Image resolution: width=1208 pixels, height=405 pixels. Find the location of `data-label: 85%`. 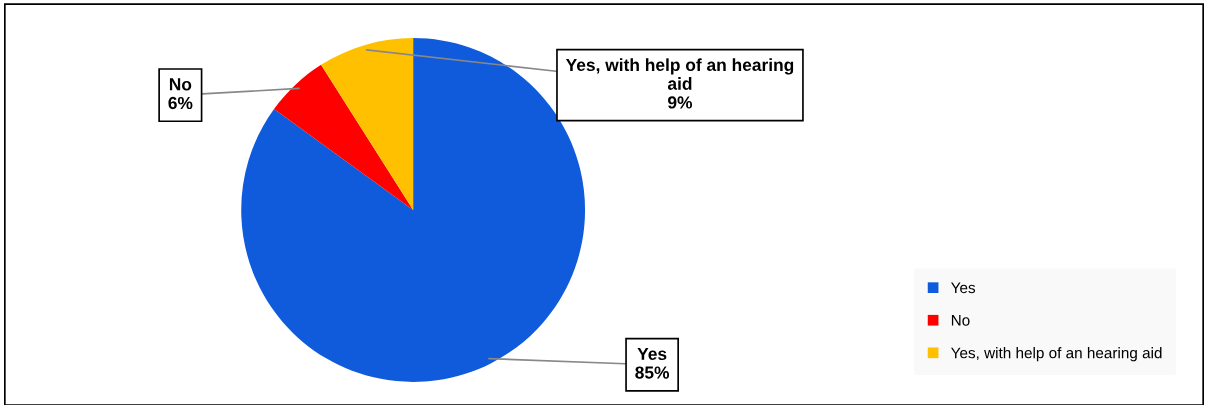

data-label: 85% is located at coordinates (652, 372).